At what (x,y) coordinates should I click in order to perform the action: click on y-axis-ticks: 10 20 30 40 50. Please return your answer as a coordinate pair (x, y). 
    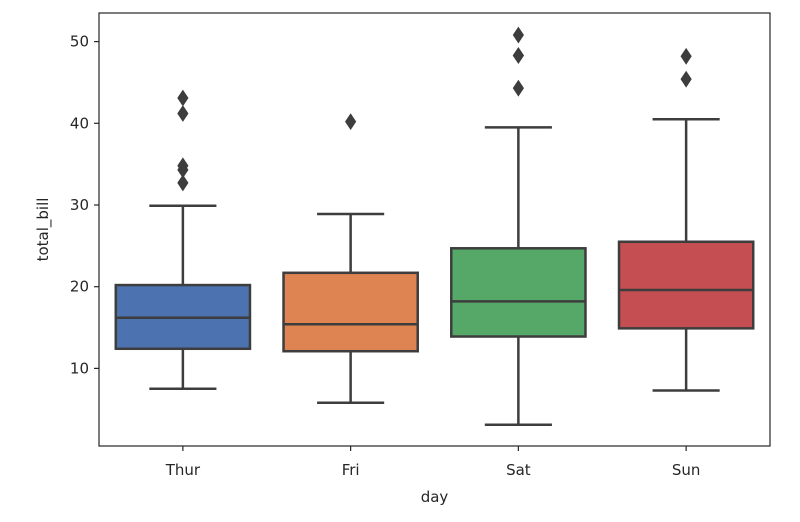
    Looking at the image, I should click on (84, 205).